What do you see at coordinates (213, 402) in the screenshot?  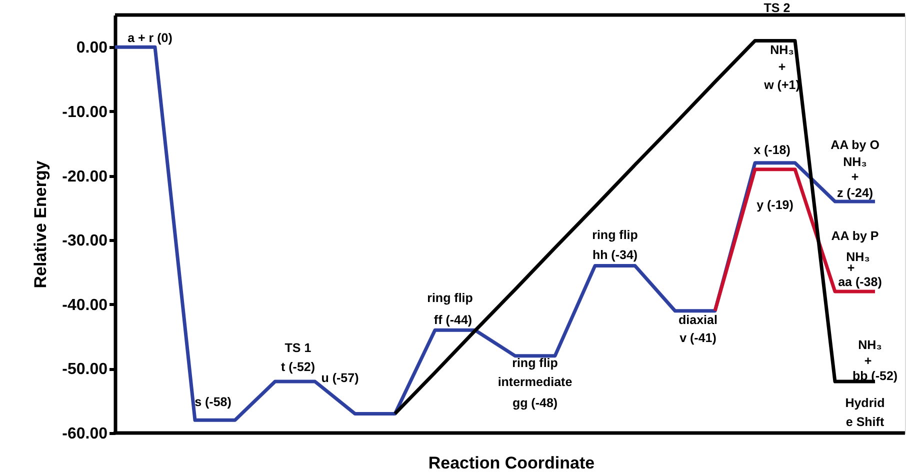 I see `annotation: s (-58)` at bounding box center [213, 402].